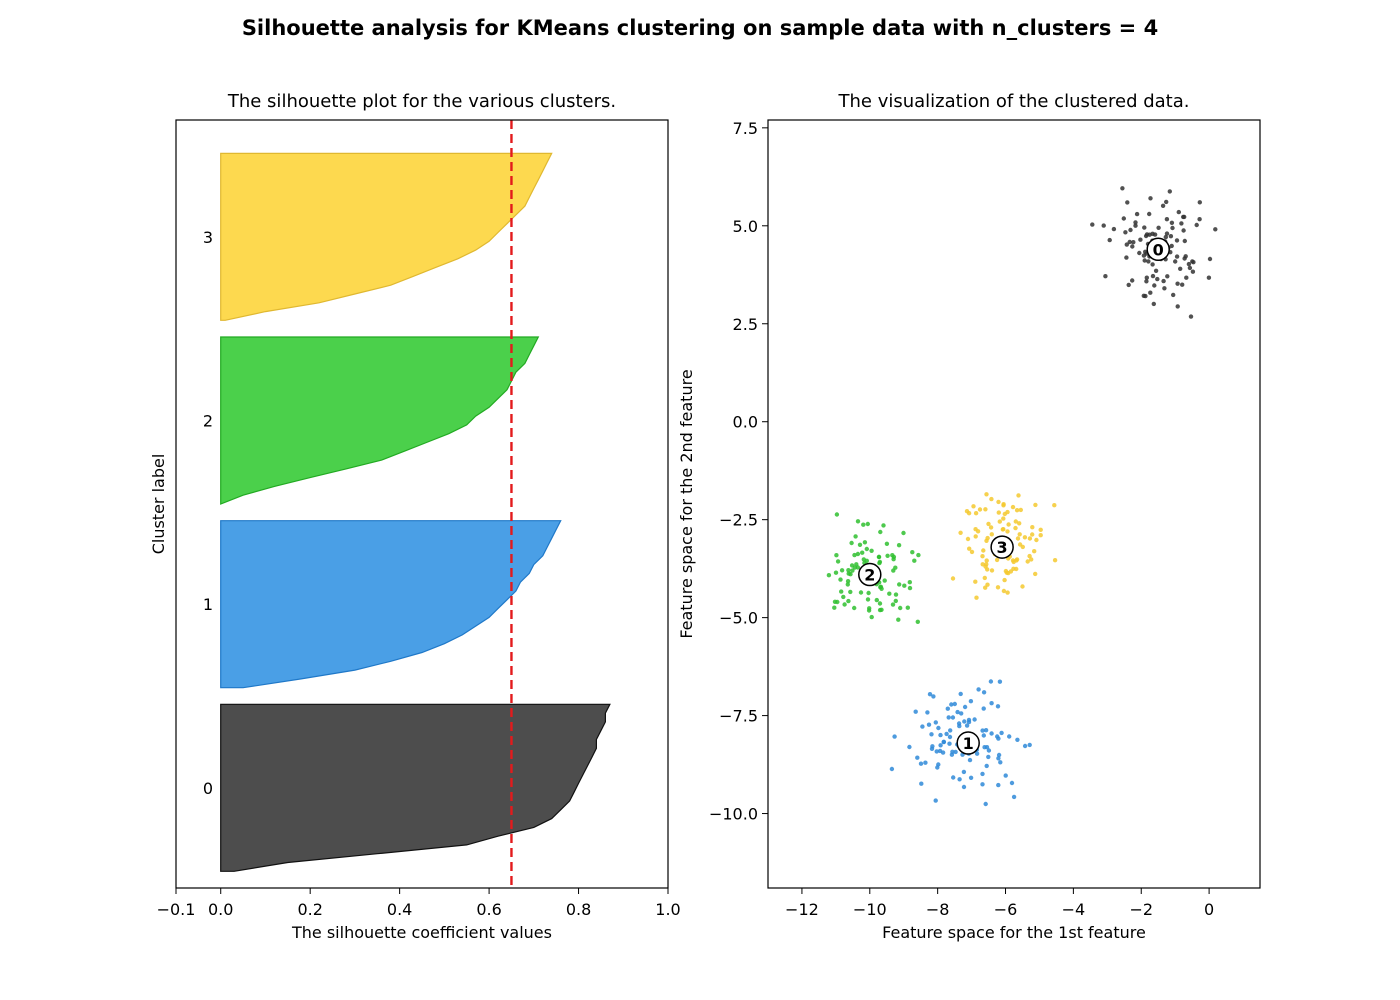  What do you see at coordinates (738, 716) in the screenshot?
I see `y-tick-label: −7.5` at bounding box center [738, 716].